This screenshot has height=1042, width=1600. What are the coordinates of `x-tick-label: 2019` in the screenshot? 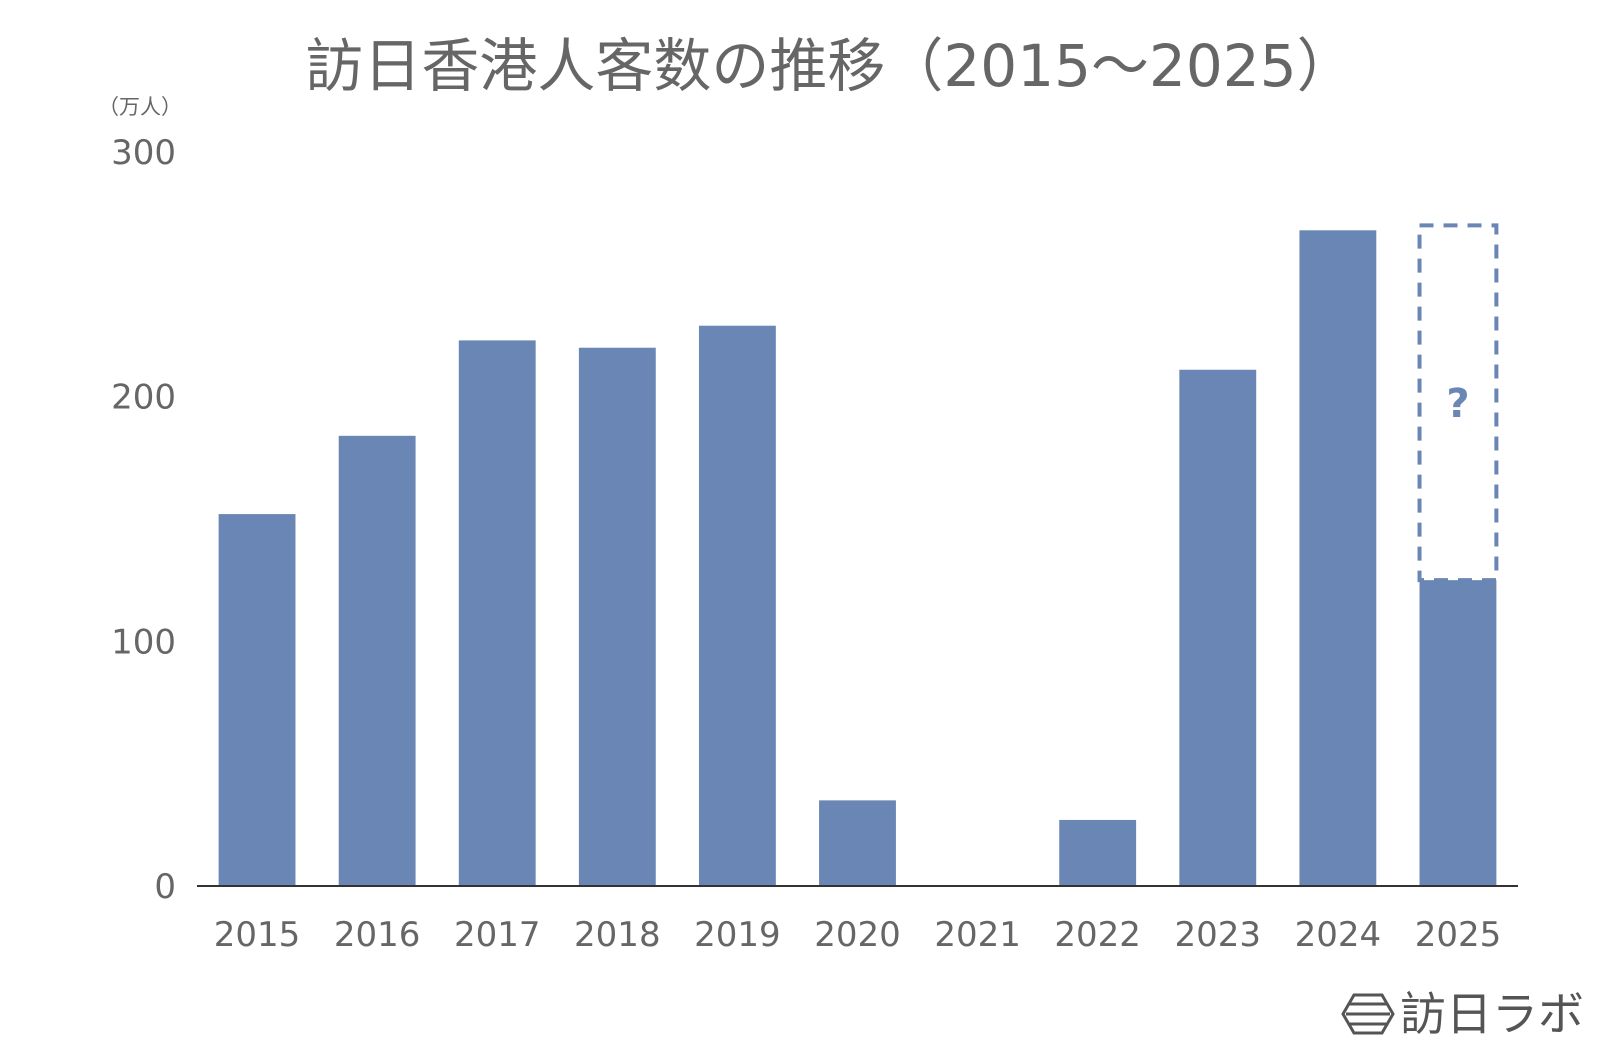 It's located at (737, 935).